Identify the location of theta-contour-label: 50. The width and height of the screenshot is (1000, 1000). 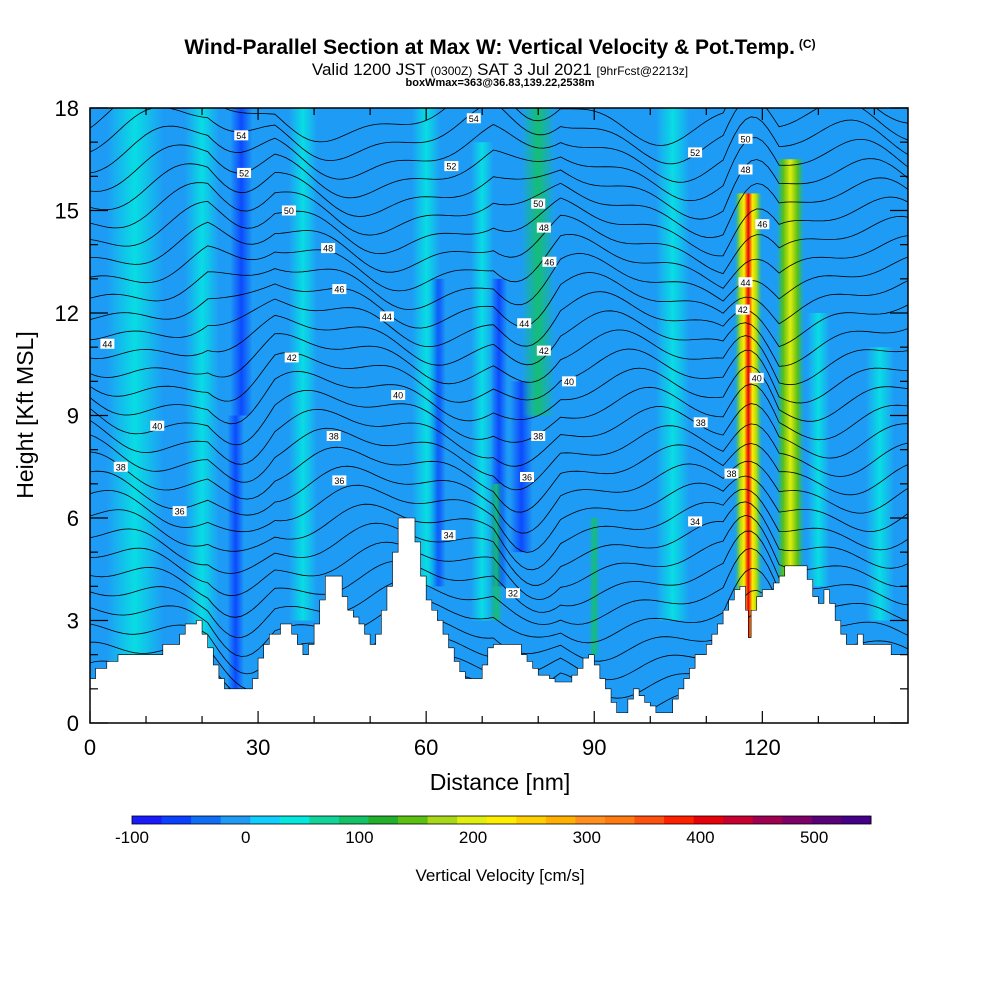
(288, 210).